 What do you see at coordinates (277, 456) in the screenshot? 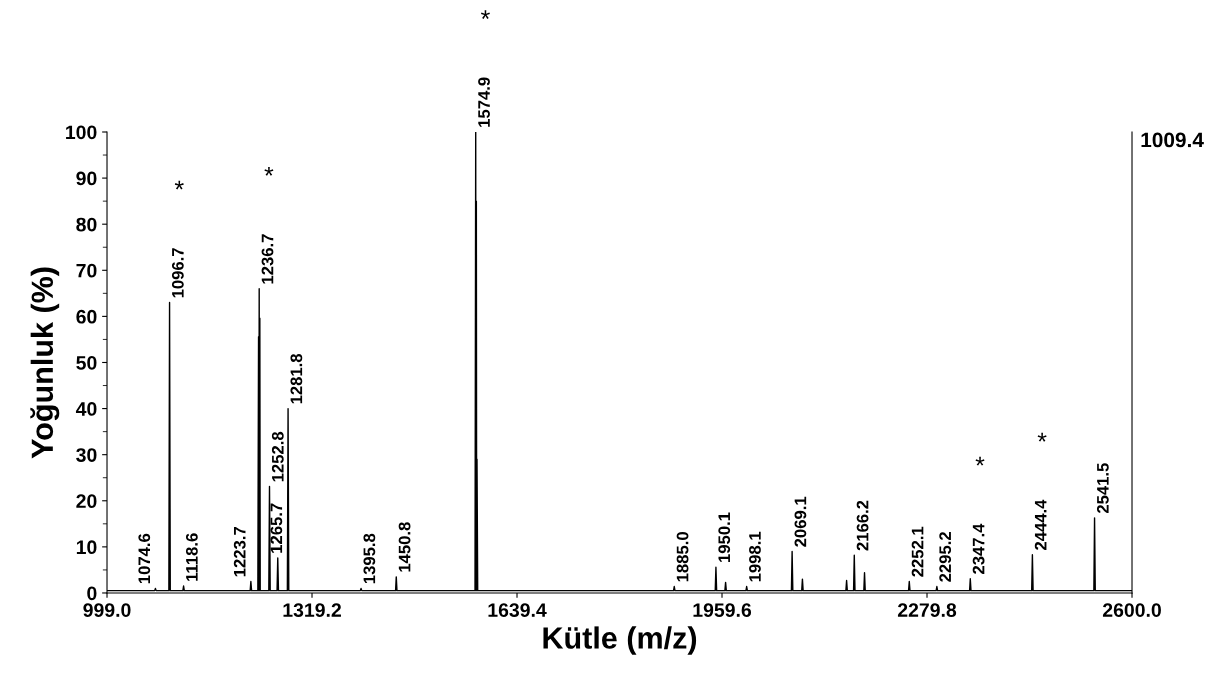
I see `annotation: 1252.8` at bounding box center [277, 456].